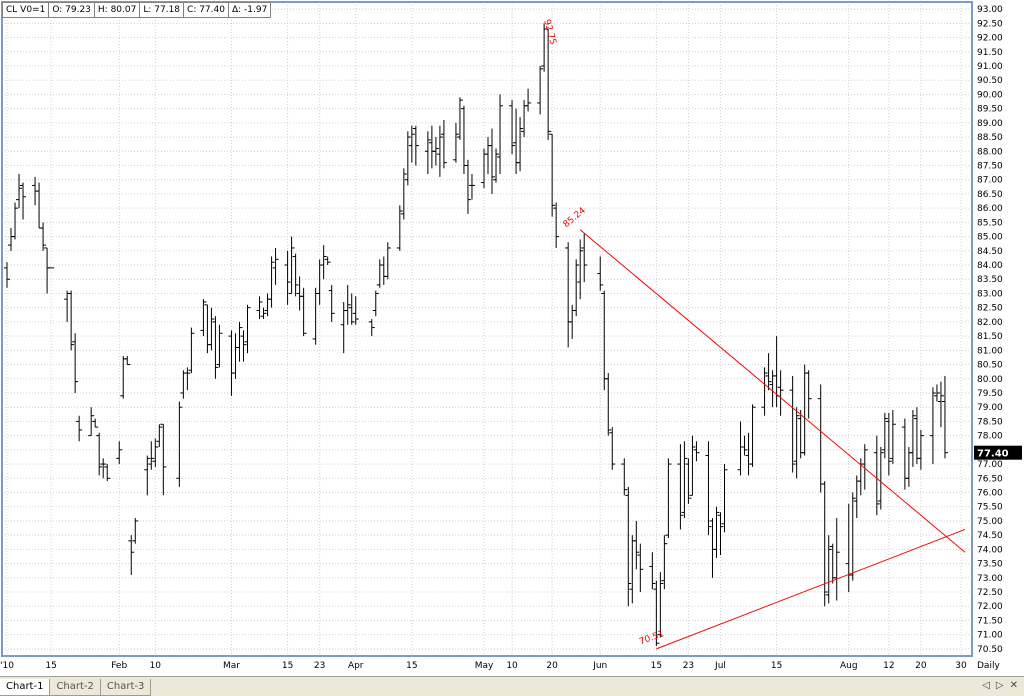 The height and width of the screenshot is (696, 1024). I want to click on next-tab-icon: ▷, so click(999, 685).